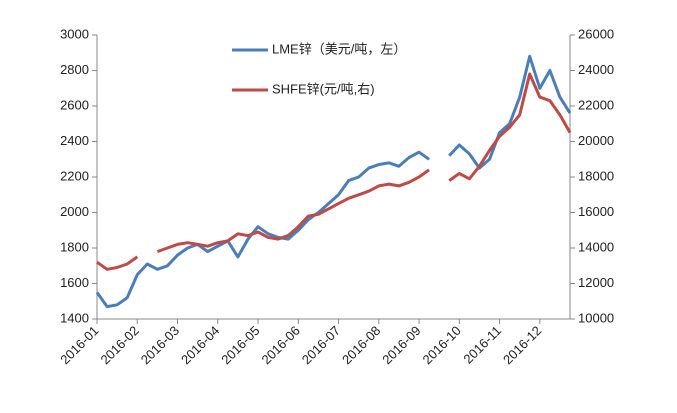 This screenshot has width=677, height=413. Describe the element at coordinates (79, 345) in the screenshot. I see `x-tick-label: 2016-01` at that location.